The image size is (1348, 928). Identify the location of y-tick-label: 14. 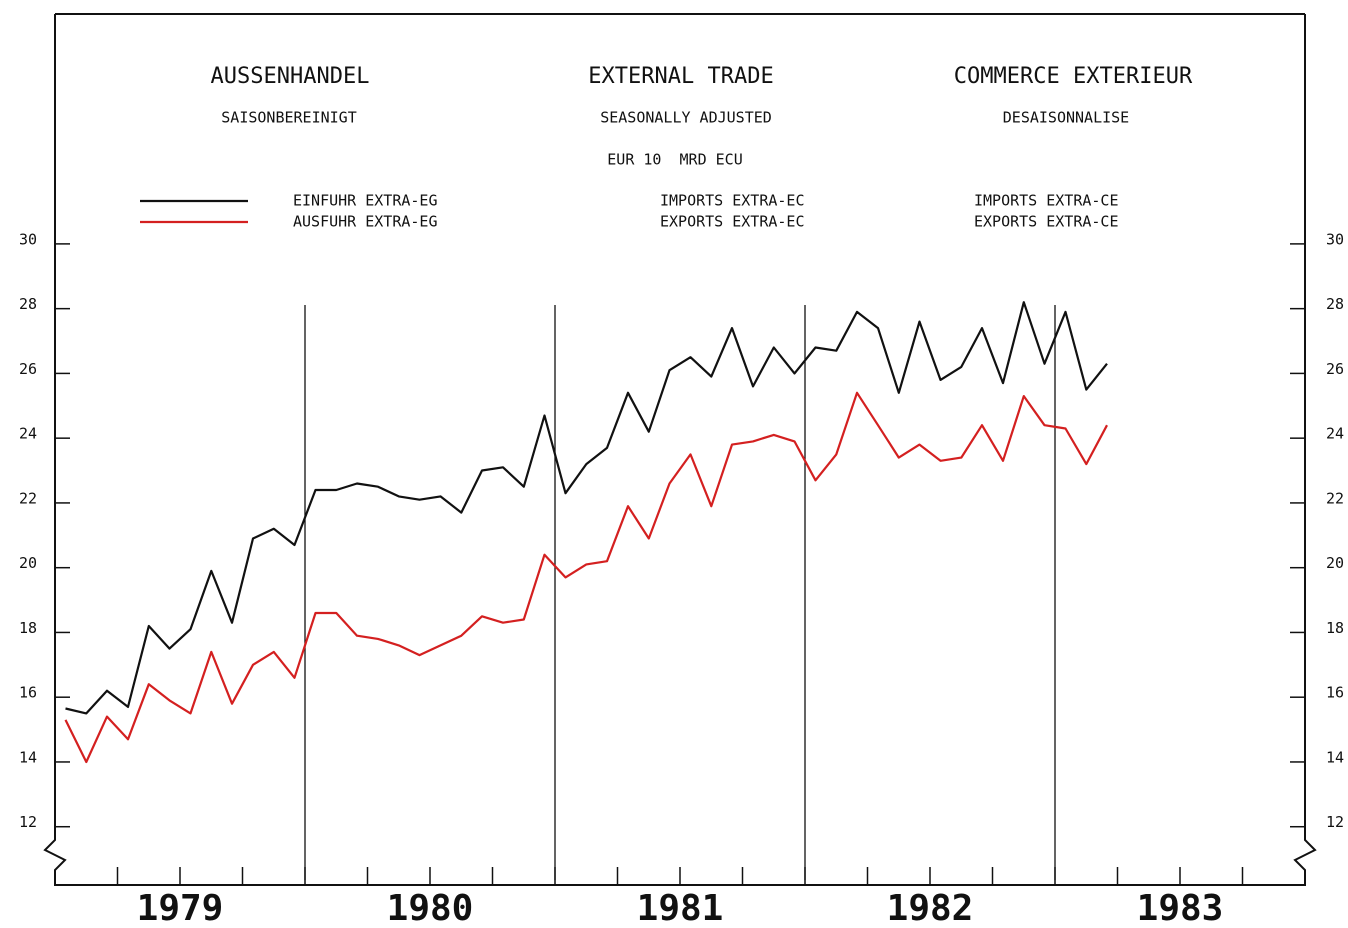
(28, 757).